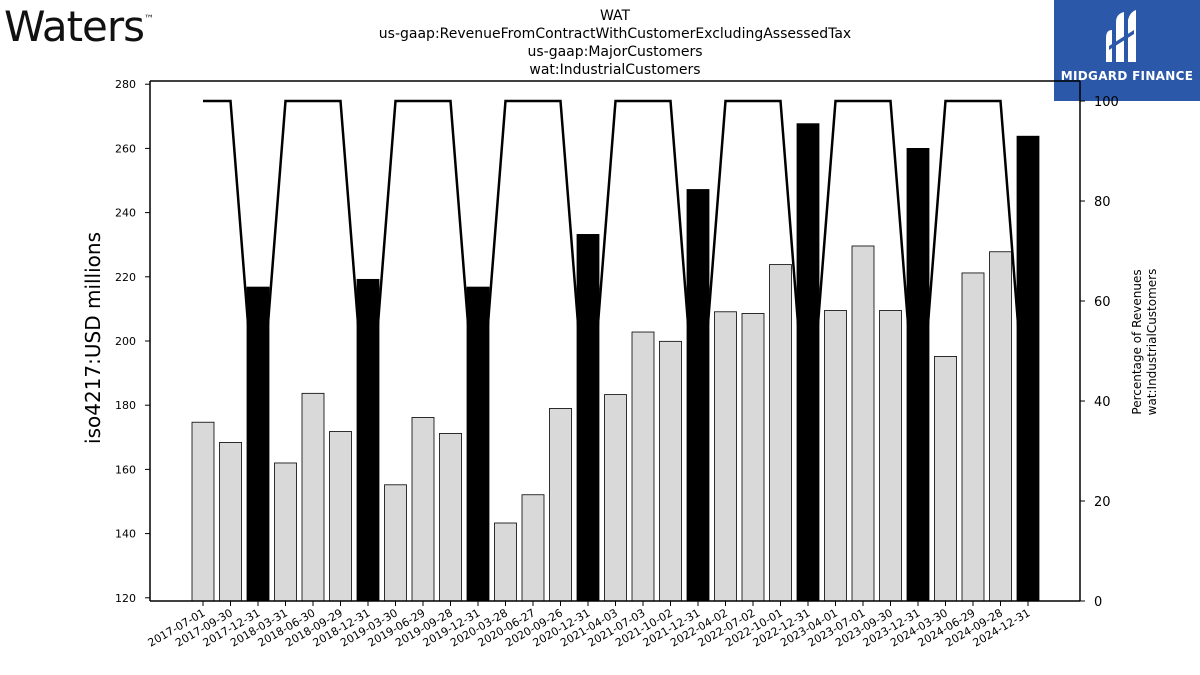  Describe the element at coordinates (125, 84) in the screenshot. I see `y-tick-label: 280` at that location.